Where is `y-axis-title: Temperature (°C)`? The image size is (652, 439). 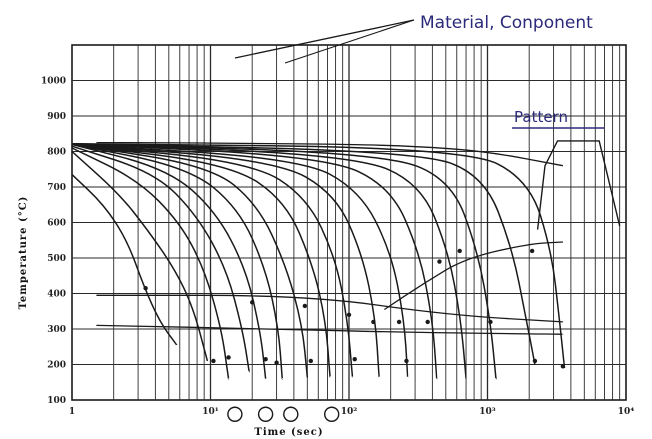 y-axis-title: Temperature (°C) is located at coordinates (23, 253).